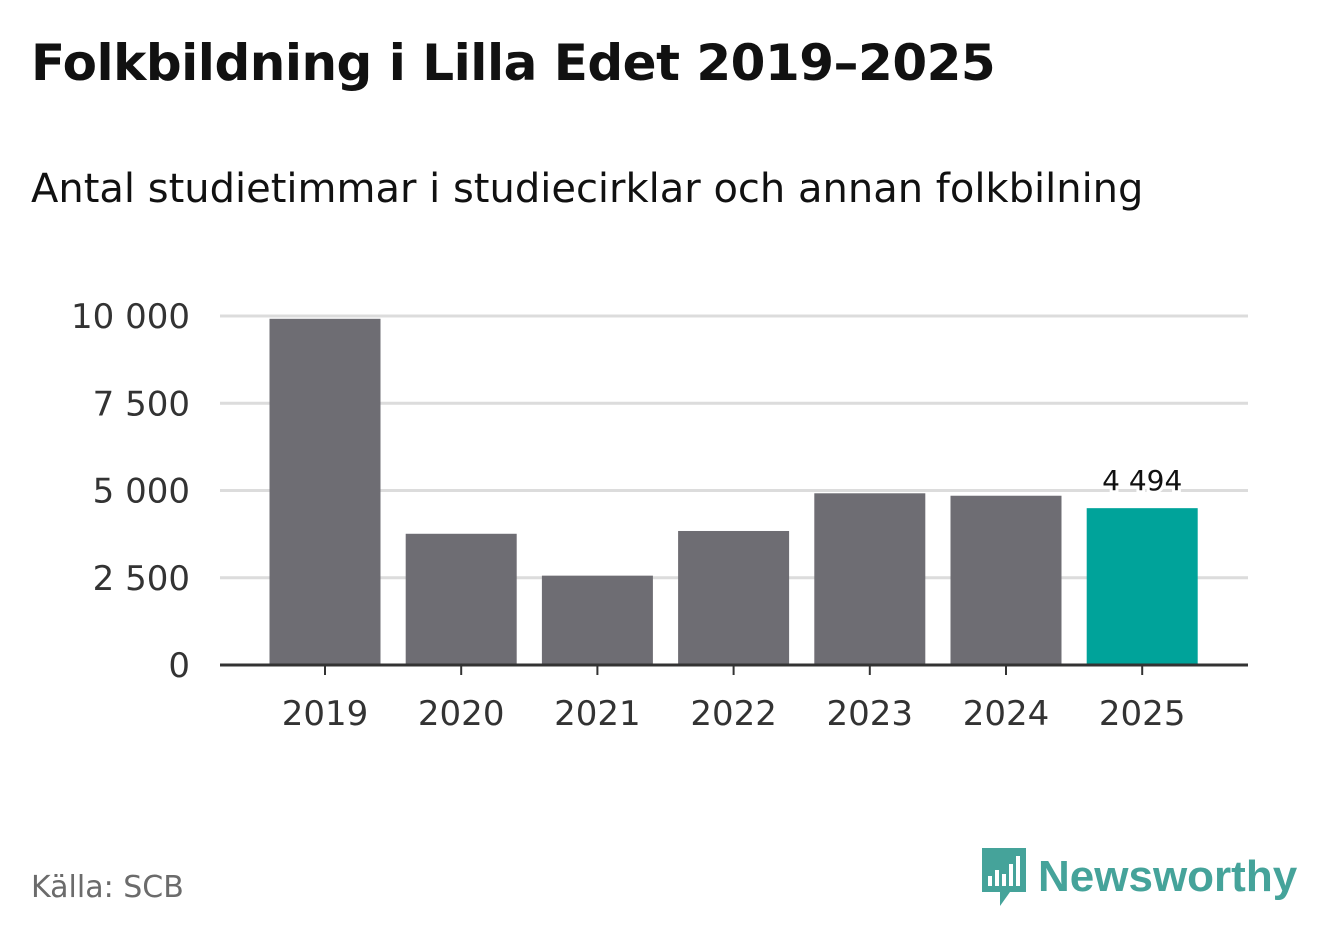  Describe the element at coordinates (107, 887) in the screenshot. I see `source-note: Källa: SCB` at that location.